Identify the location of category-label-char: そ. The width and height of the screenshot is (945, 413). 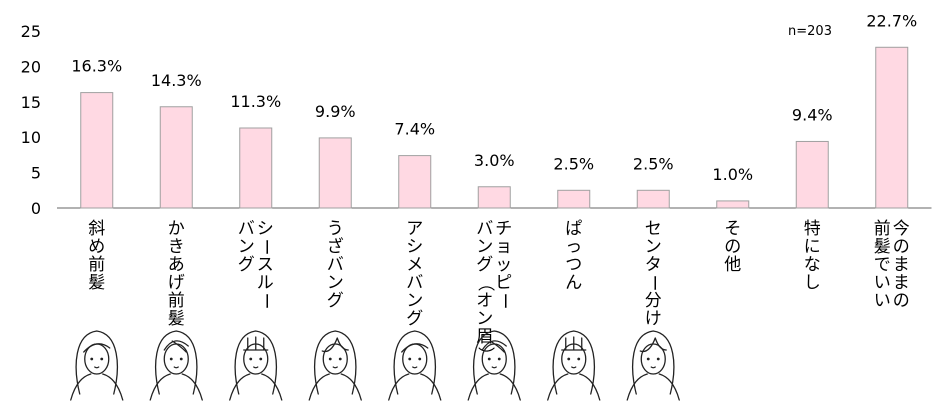
(732, 229).